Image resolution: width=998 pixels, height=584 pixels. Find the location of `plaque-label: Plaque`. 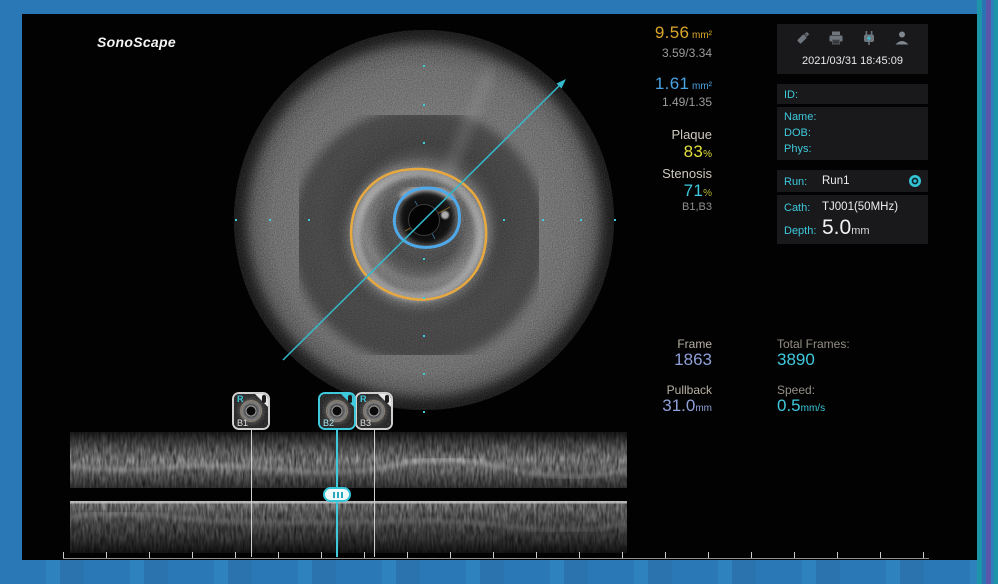

plaque-label: Plaque is located at coordinates (691, 134).